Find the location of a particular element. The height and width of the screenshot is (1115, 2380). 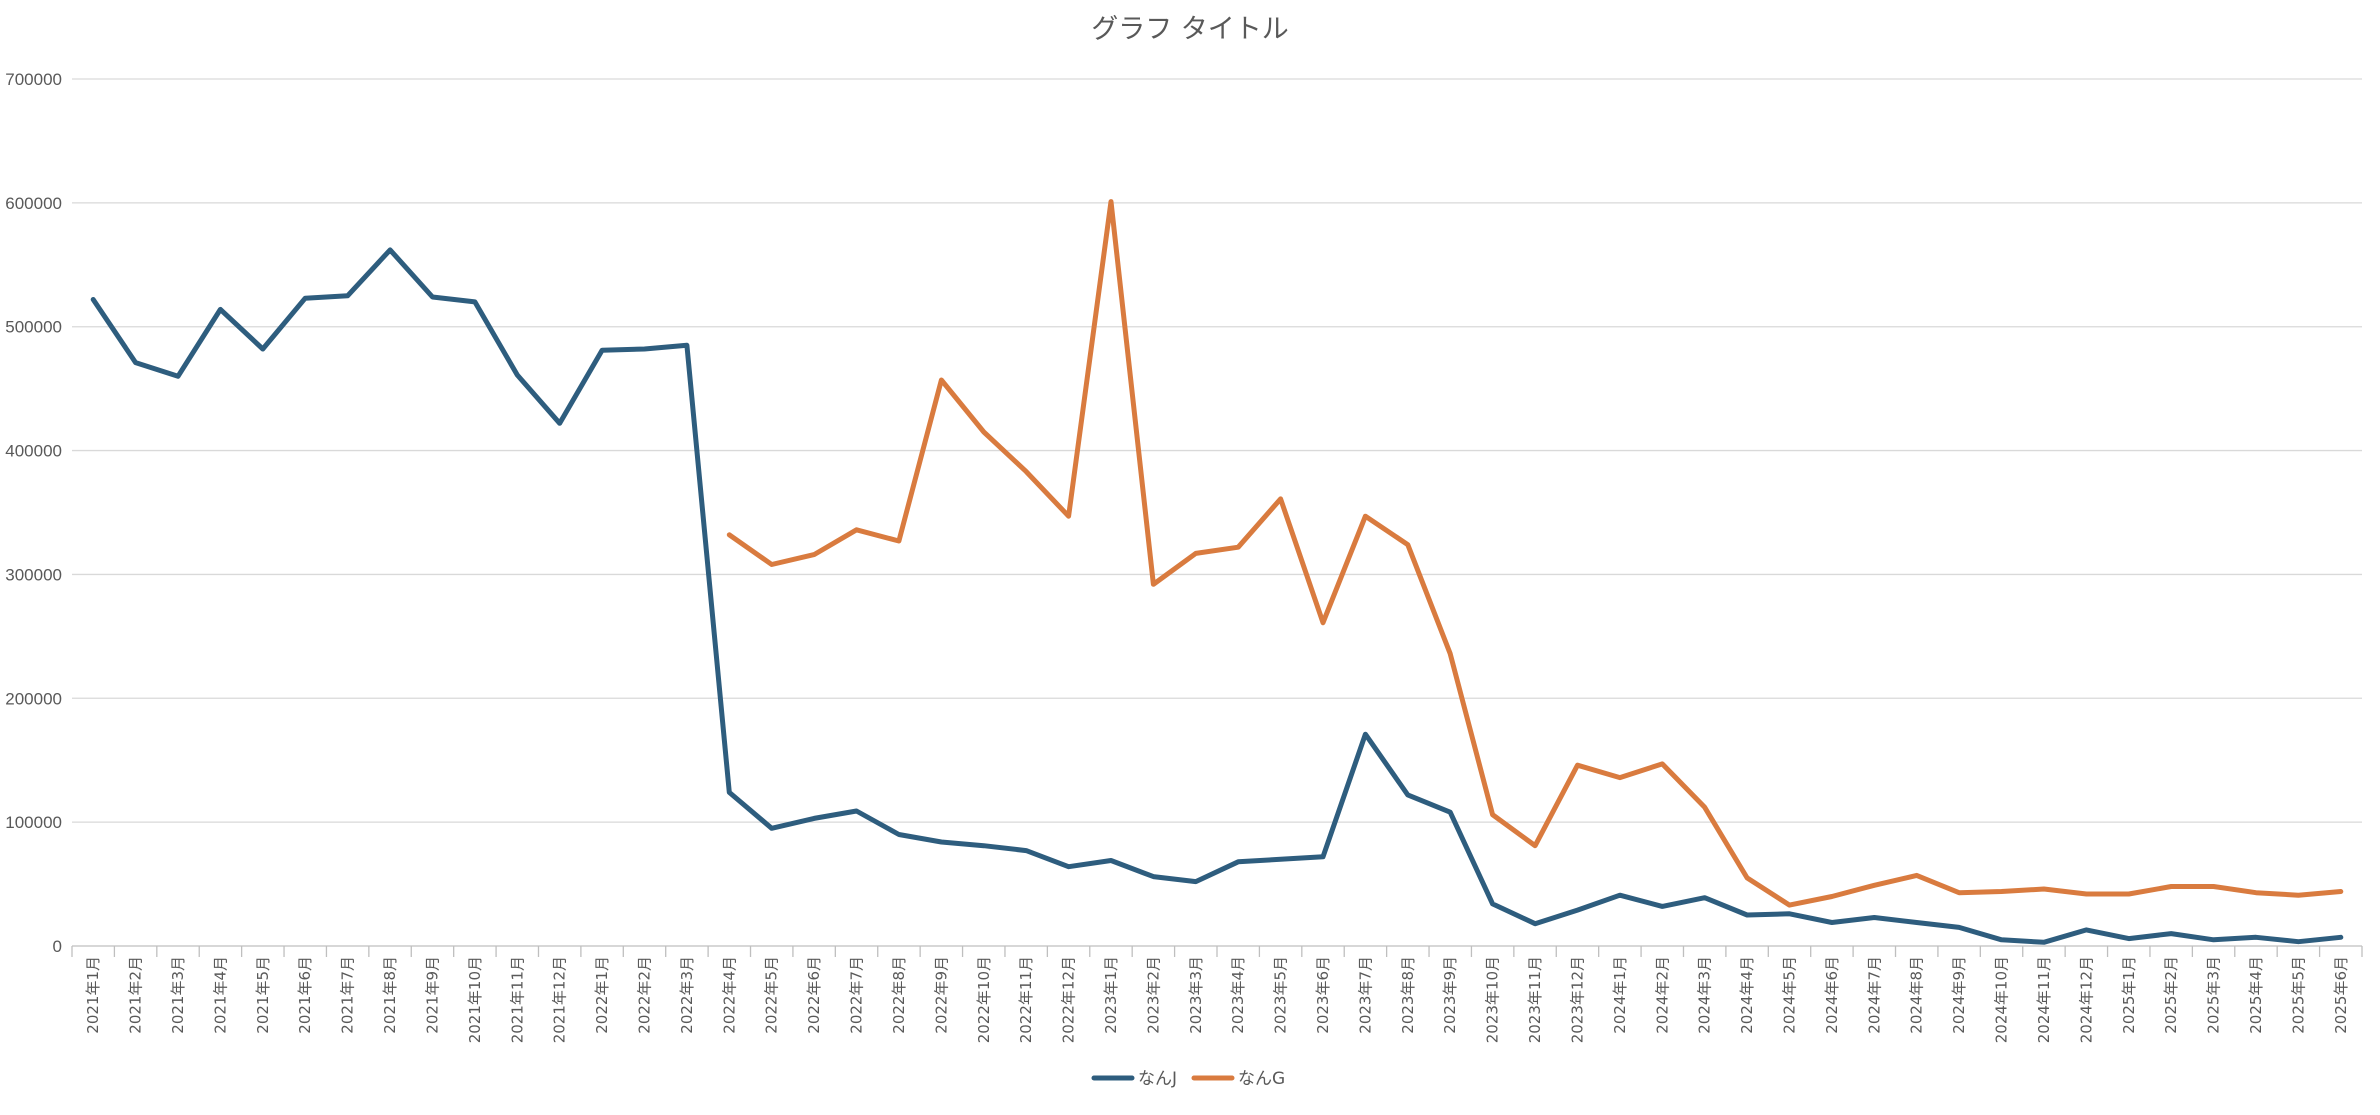

x-tick-label: 2023年11月 is located at coordinates (1535, 999).